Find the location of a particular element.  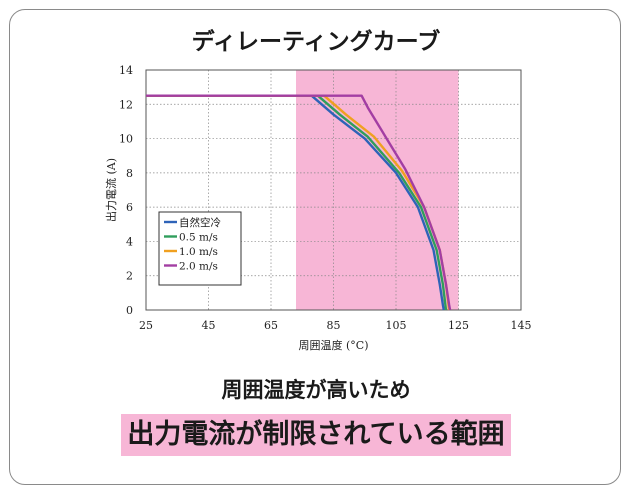

limited-region-highlight is located at coordinates (377, 190).